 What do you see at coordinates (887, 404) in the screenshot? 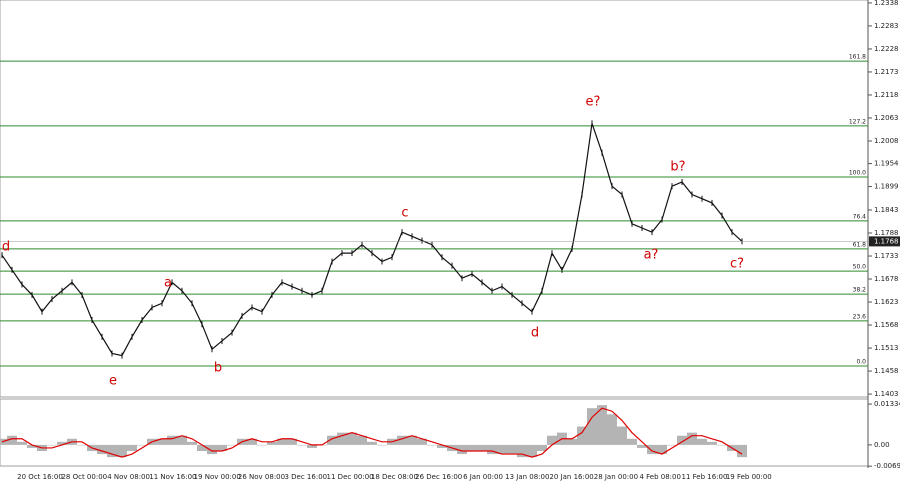
I see `osc-y-tick-label: 0.01334` at bounding box center [887, 404].